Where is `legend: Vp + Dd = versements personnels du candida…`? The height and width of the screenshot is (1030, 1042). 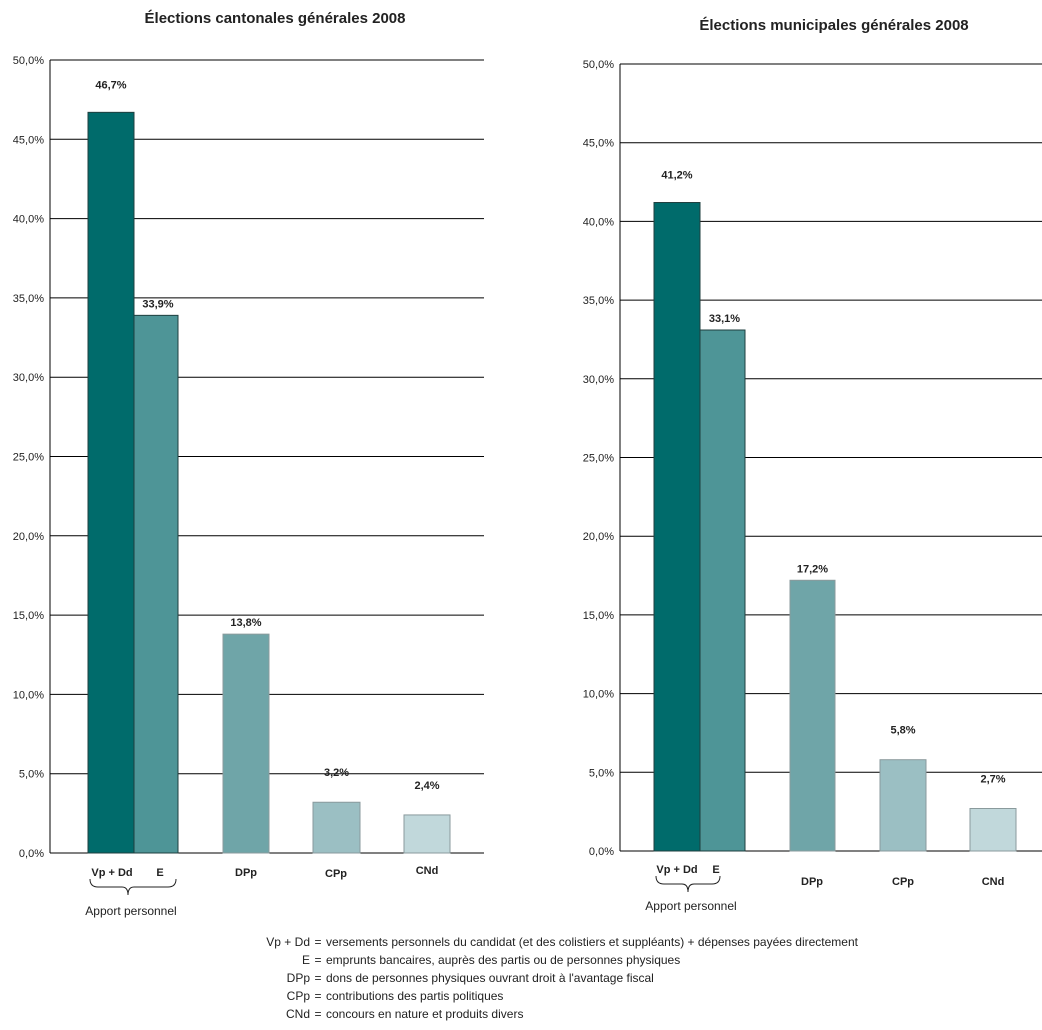
legend: Vp + Dd = versements personnels du candida… is located at coordinates (550, 978).